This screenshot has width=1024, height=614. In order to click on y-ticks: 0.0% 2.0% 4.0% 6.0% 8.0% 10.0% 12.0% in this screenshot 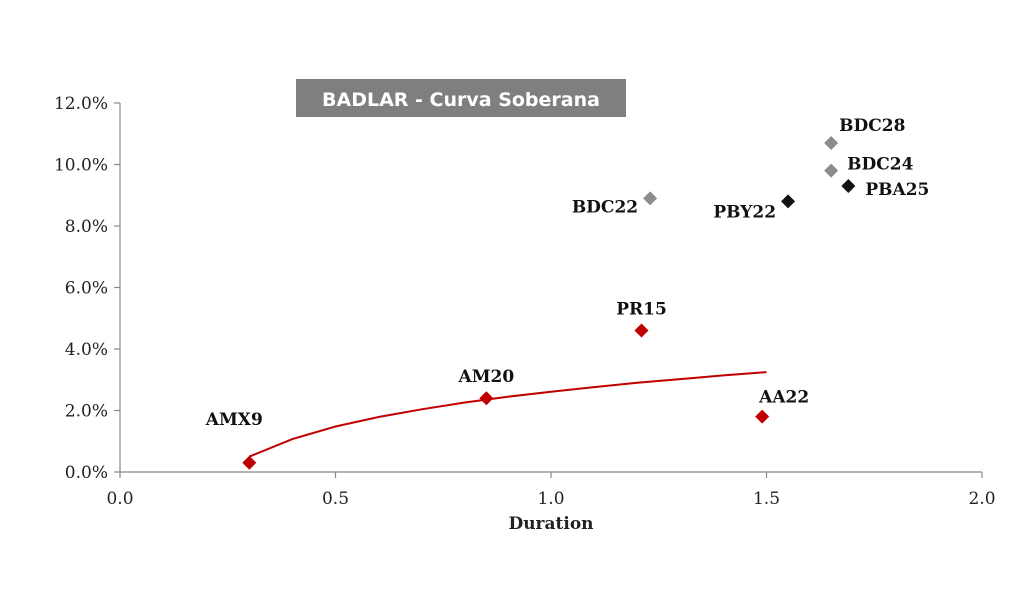, I will do `click(87, 288)`.